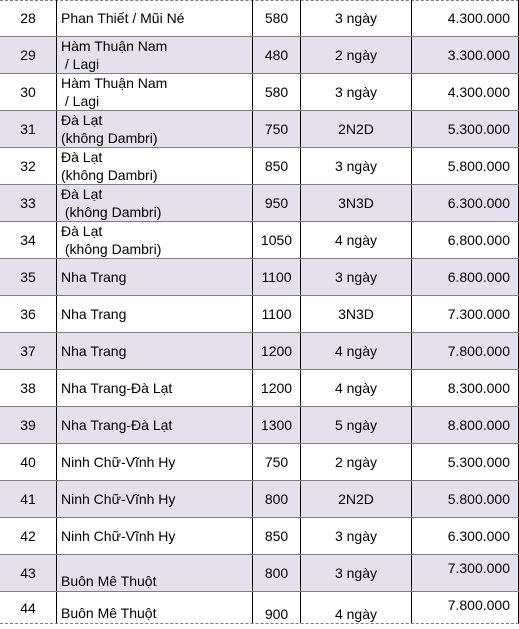  What do you see at coordinates (28, 240) in the screenshot?
I see `row-number: 34` at bounding box center [28, 240].